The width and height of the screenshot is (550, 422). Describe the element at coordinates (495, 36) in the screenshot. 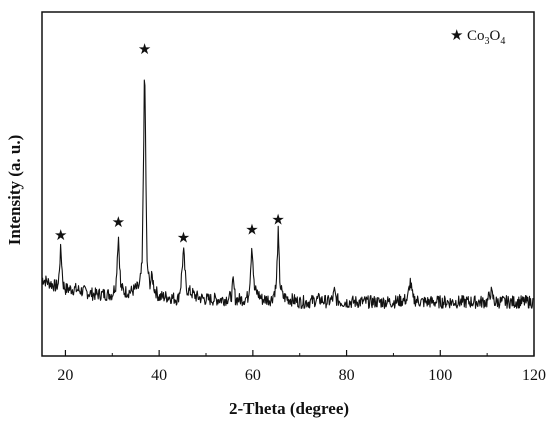

I see `legend-label-mid: O` at that location.